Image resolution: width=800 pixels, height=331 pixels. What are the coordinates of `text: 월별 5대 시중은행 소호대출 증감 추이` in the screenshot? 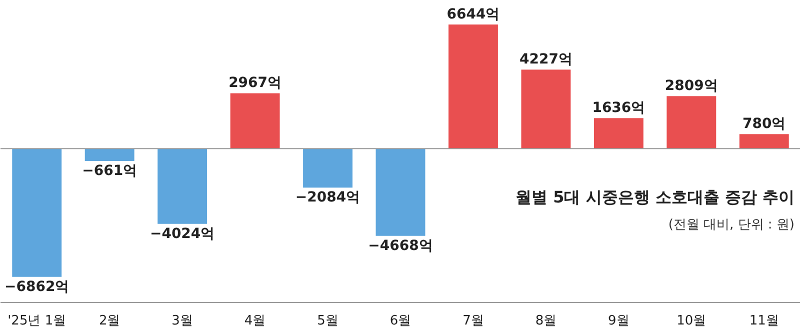 It's located at (655, 196).